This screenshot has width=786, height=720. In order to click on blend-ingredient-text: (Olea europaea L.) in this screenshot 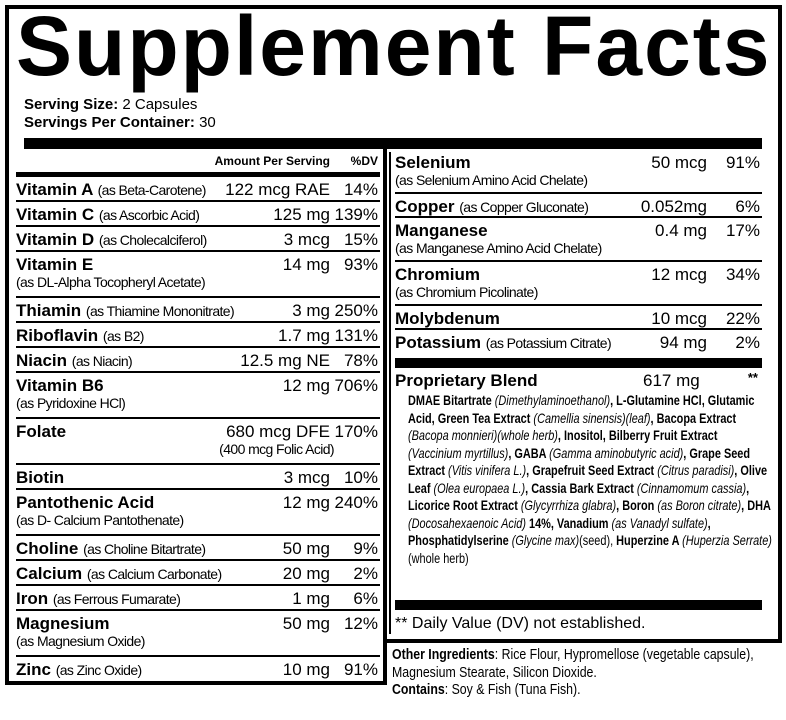, I will do `click(479, 487)`.